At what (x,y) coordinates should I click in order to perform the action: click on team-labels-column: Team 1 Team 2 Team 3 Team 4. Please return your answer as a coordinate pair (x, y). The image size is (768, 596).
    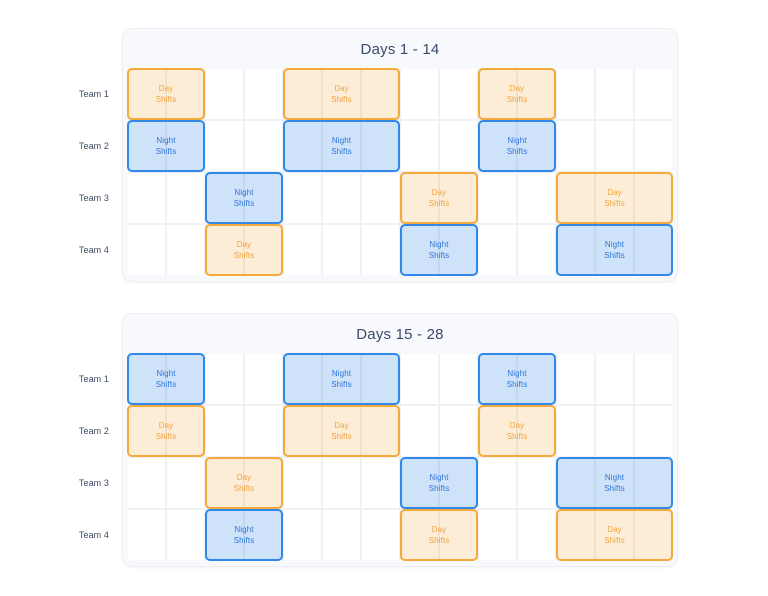
    Looking at the image, I should click on (61, 440).